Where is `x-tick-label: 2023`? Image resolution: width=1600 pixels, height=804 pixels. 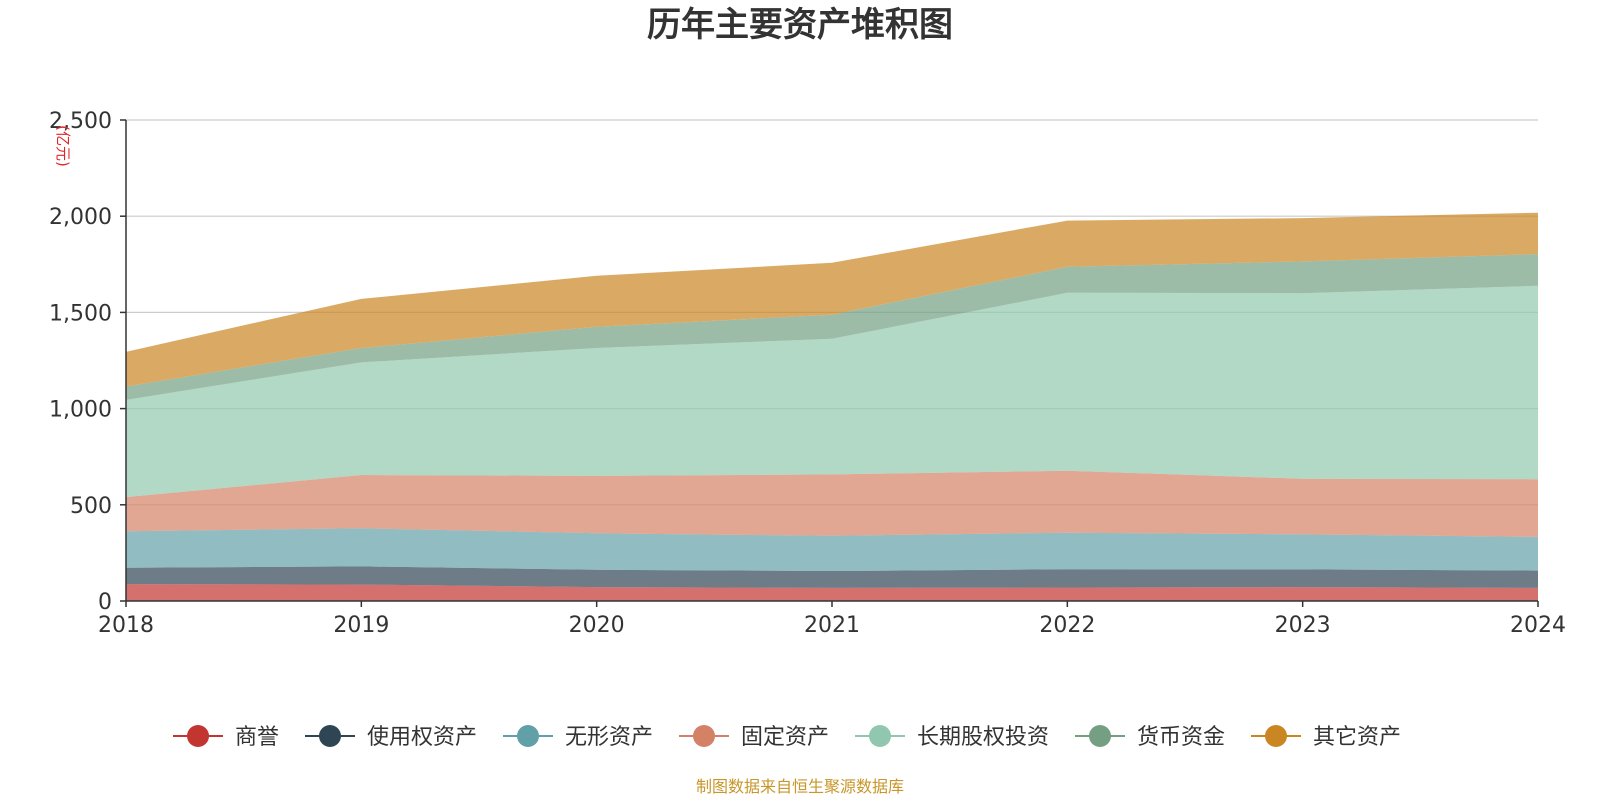 x-tick-label: 2023 is located at coordinates (1303, 625).